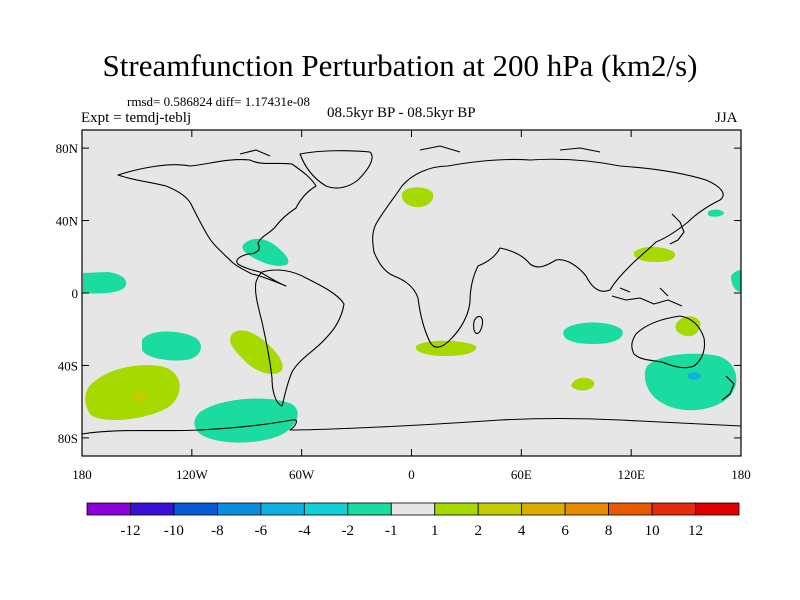 Image resolution: width=800 pixels, height=600 pixels. What do you see at coordinates (647, 297) in the screenshot?
I see `coast-maritime-continent` at bounding box center [647, 297].